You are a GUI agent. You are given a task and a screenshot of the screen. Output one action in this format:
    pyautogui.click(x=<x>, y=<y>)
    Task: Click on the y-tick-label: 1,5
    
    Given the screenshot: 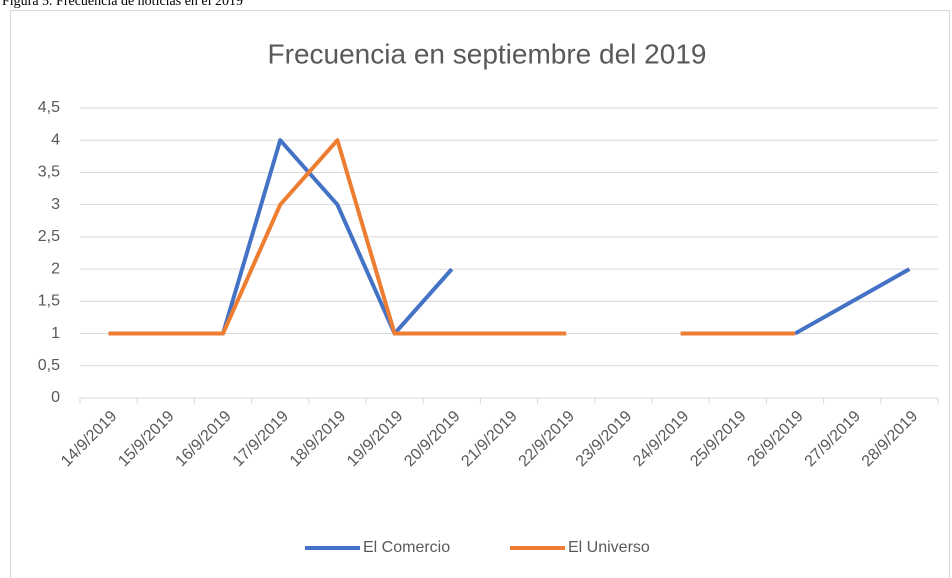 What is the action you would take?
    pyautogui.click(x=49, y=301)
    